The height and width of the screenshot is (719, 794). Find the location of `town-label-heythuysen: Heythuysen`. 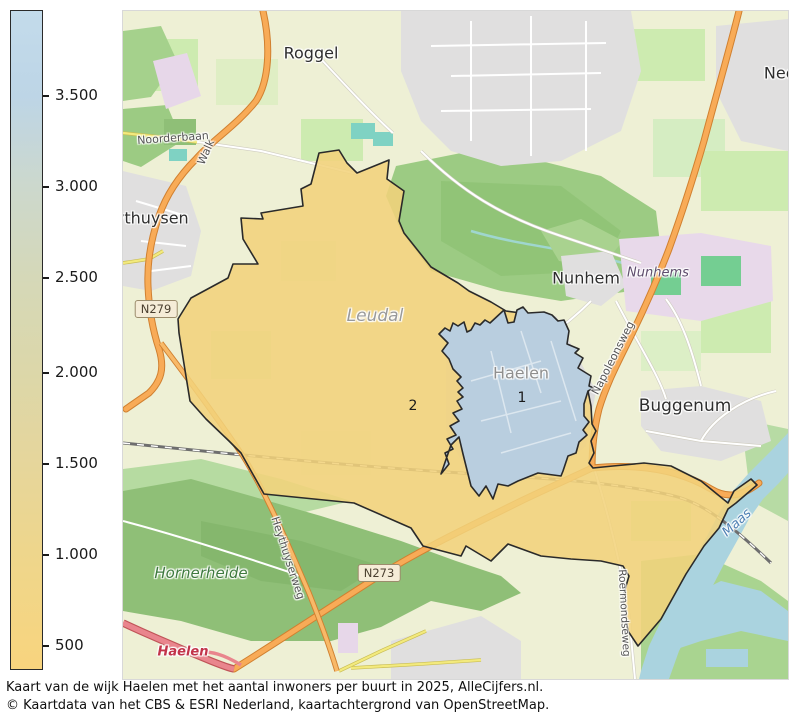

town-label-heythuysen: Heythuysen is located at coordinates (156, 218).